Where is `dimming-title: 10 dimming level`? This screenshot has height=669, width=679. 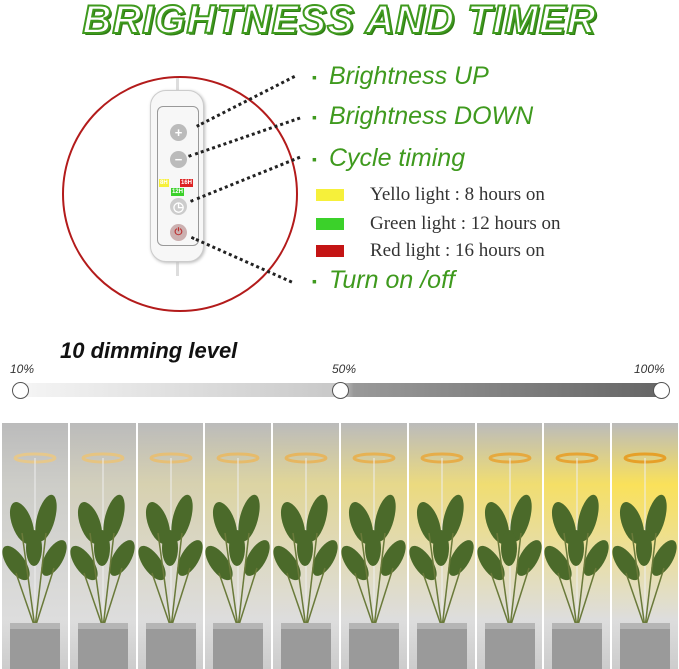 dimming-title: 10 dimming level is located at coordinates (149, 350).